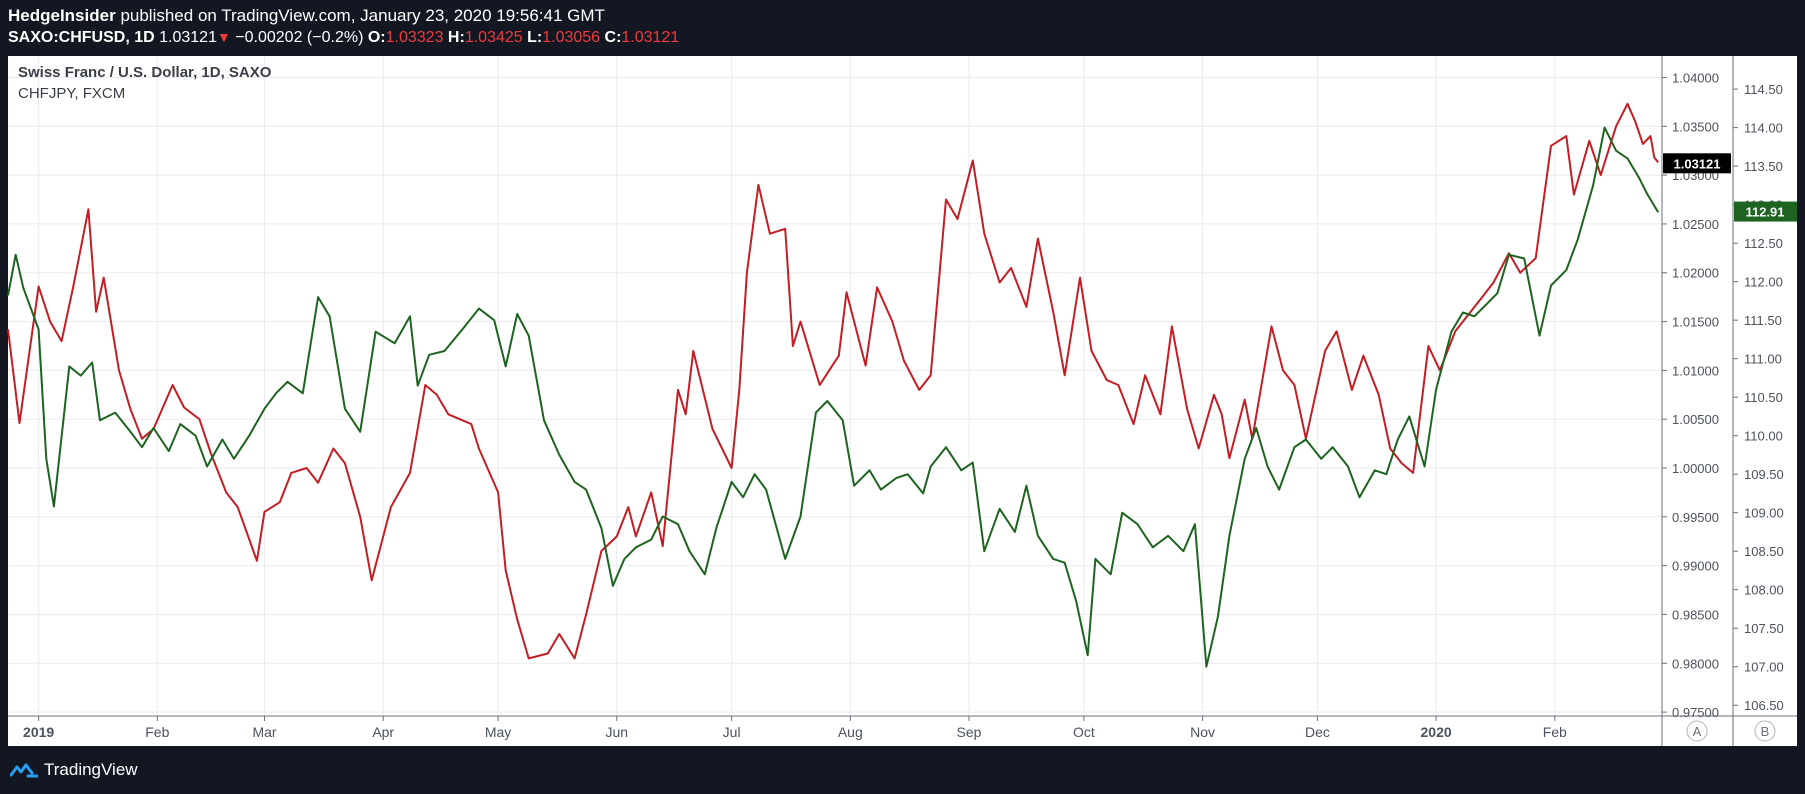 This screenshot has width=1805, height=794. Describe the element at coordinates (1763, 359) in the screenshot. I see `right-axis-tick-label: 111.00` at that location.